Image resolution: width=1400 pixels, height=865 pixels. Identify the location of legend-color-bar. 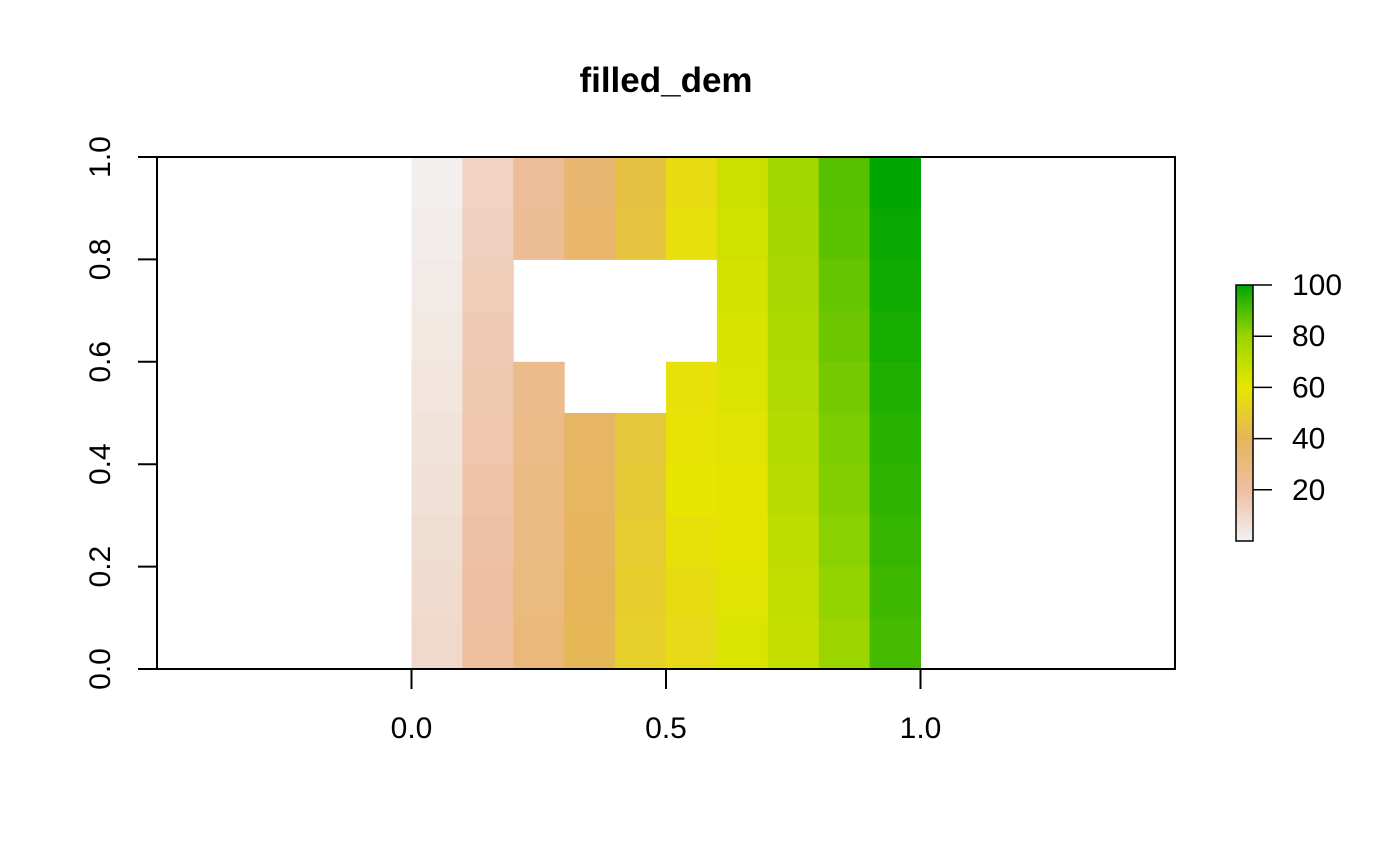
(1244, 413).